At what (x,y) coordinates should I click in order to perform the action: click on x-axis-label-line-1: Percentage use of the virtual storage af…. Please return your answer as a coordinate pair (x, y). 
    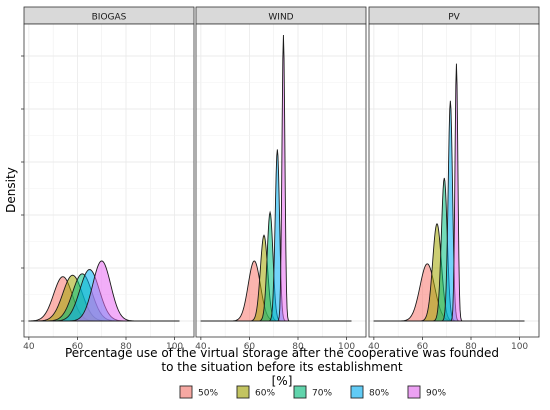
    Looking at the image, I should click on (282, 353).